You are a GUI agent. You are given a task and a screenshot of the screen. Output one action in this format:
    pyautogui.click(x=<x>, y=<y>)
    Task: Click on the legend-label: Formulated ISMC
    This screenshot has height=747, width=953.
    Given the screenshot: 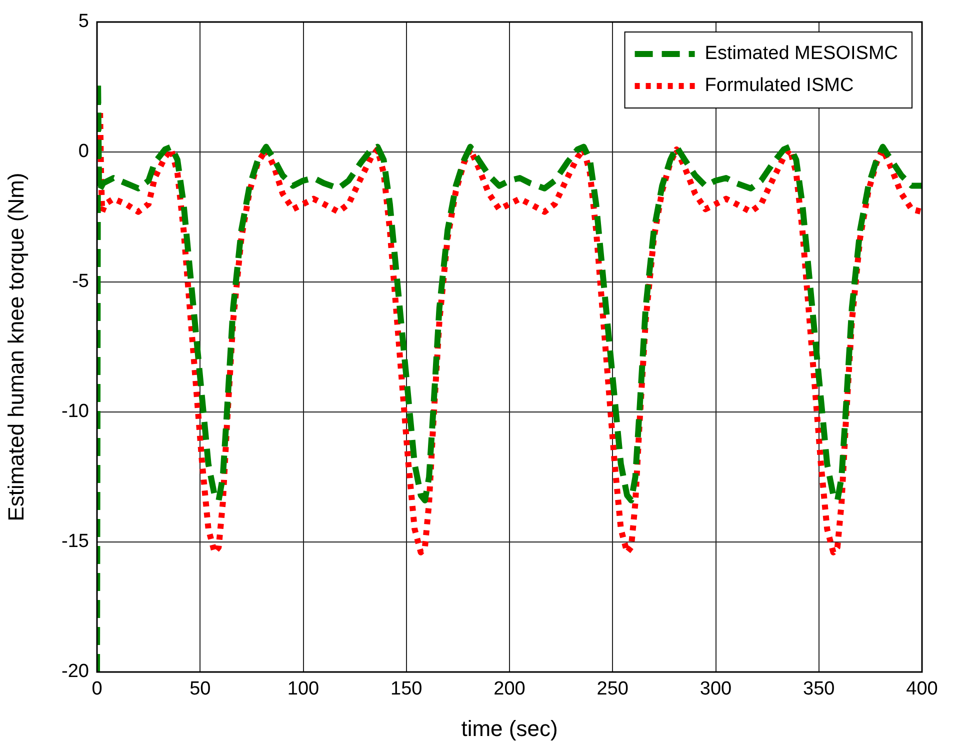 What is the action you would take?
    pyautogui.click(x=779, y=85)
    